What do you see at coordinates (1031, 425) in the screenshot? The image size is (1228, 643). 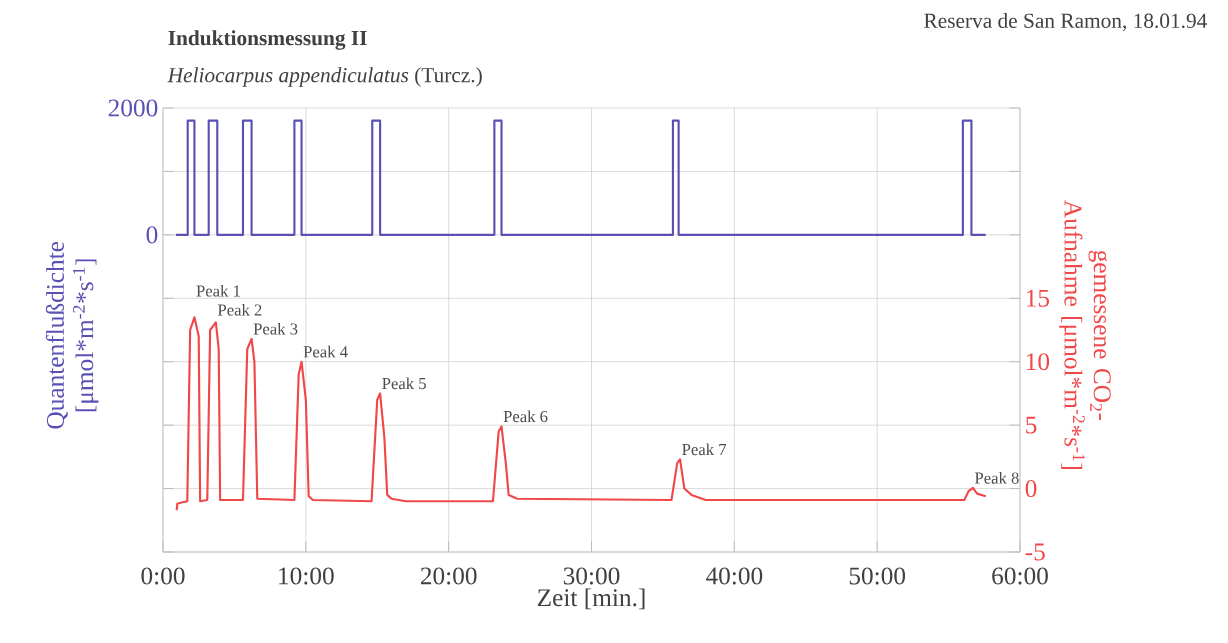 I see `y2-tick-label: 5` at bounding box center [1031, 425].